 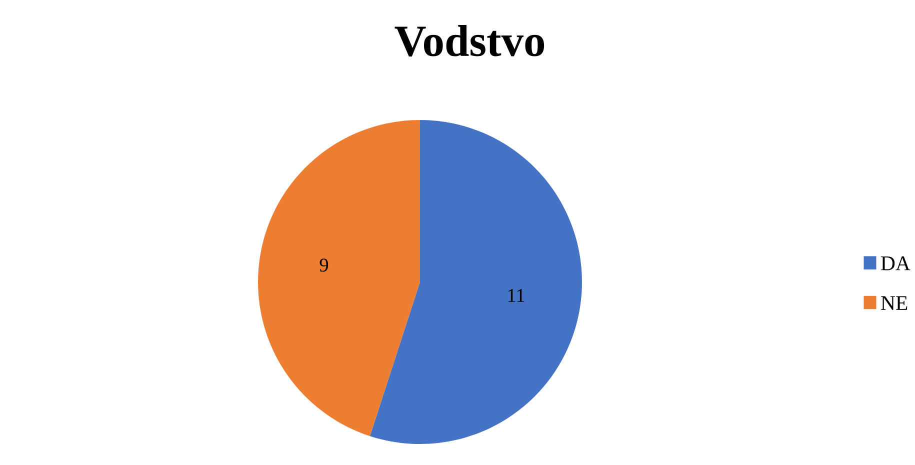 I want to click on data-label: 9, so click(x=324, y=265).